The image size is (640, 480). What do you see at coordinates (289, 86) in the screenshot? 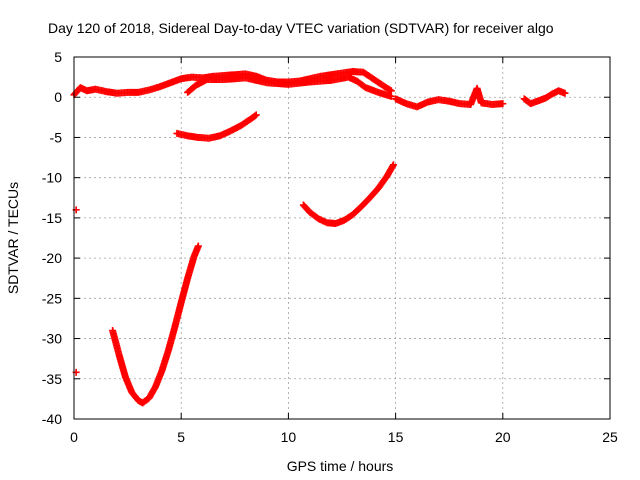
I see `series-track-near-zero-b` at bounding box center [289, 86].